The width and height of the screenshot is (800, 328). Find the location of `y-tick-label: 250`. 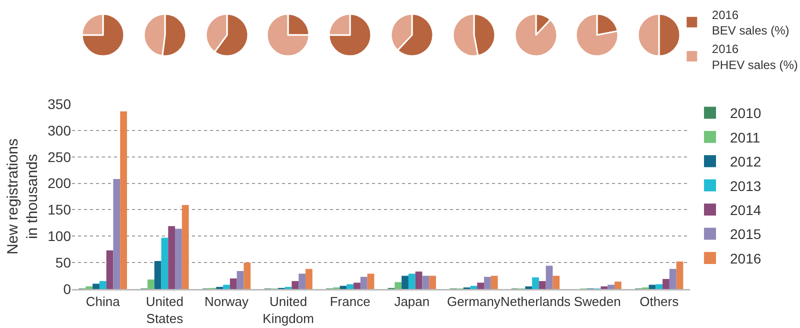

y-tick-label: 250 is located at coordinates (60, 156).